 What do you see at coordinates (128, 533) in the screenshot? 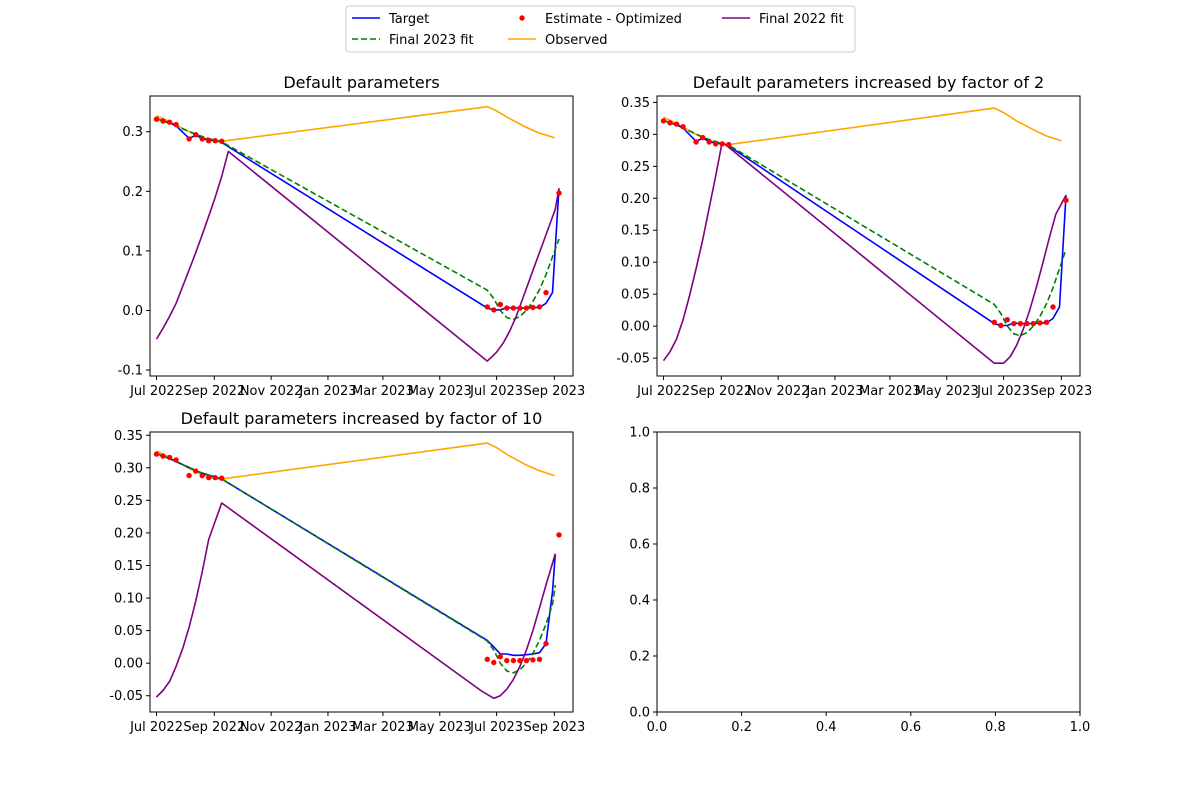
I see `y-tick-label: 0.20` at bounding box center [128, 533].